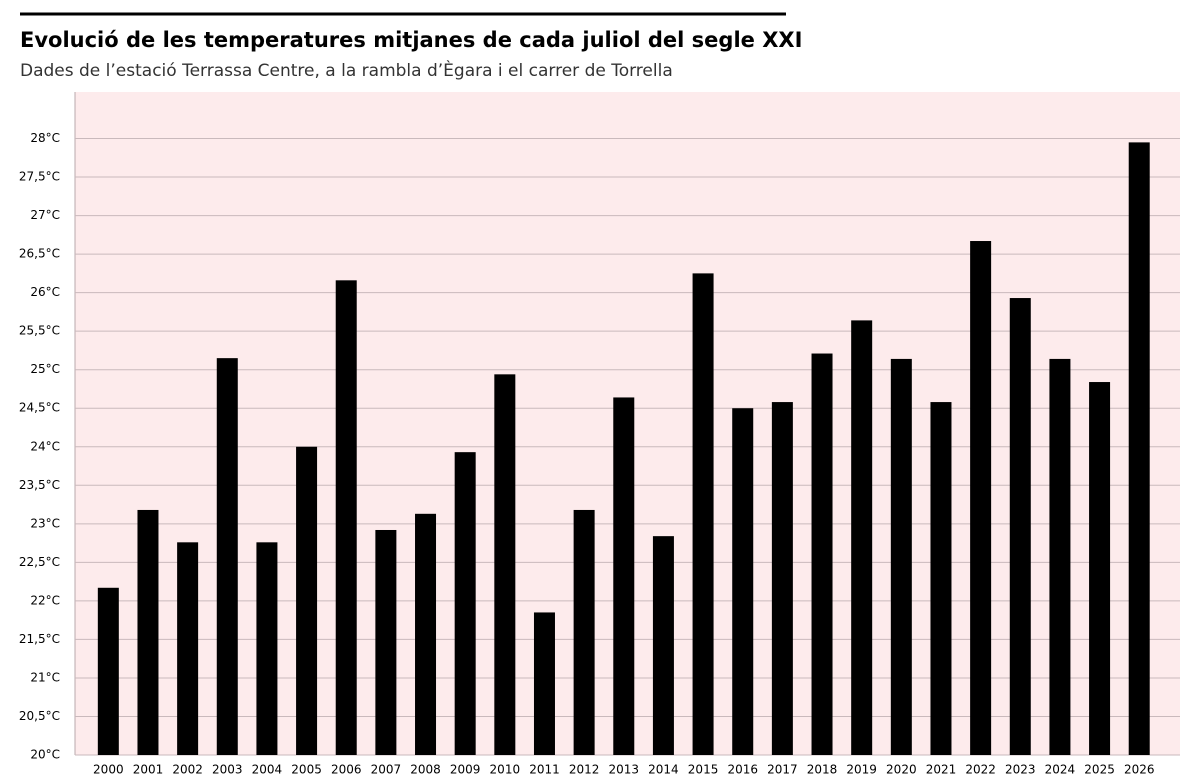 This screenshot has height=783, width=1200. I want to click on y-tick-label: 26,5°C, so click(39, 254).